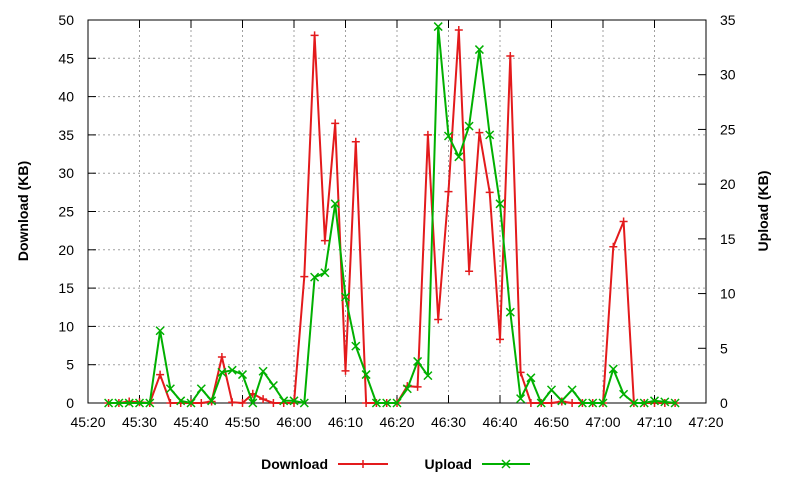 Image resolution: width=800 pixels, height=480 pixels. What do you see at coordinates (728, 184) in the screenshot?
I see `y-right-tick-label: 20` at bounding box center [728, 184].